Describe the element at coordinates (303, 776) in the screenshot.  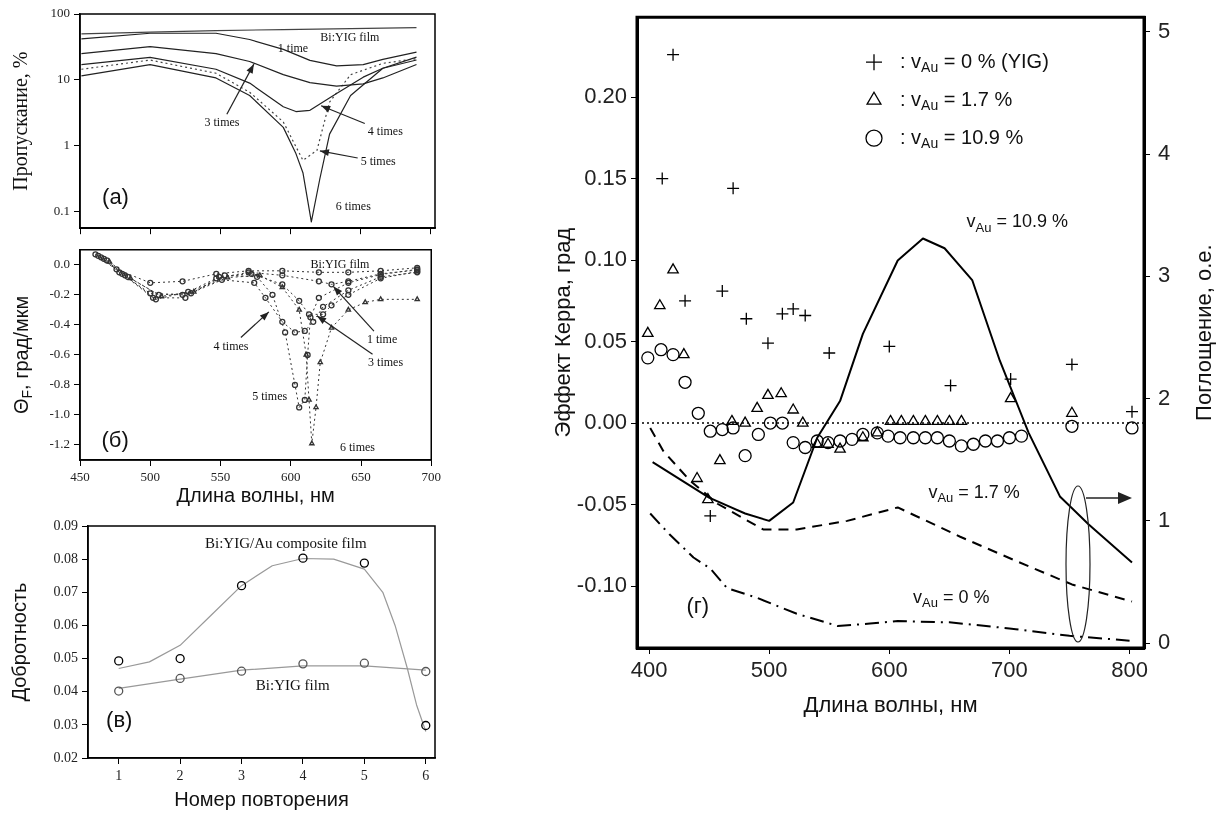
I see `x-tick-label: 4` at that location.